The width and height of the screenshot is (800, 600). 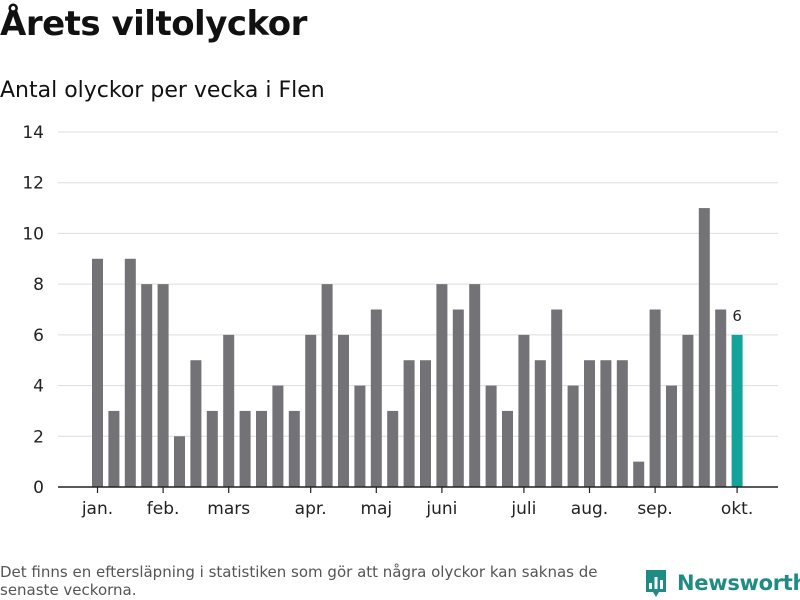 I want to click on x-tick-label: sep., so click(x=655, y=509).